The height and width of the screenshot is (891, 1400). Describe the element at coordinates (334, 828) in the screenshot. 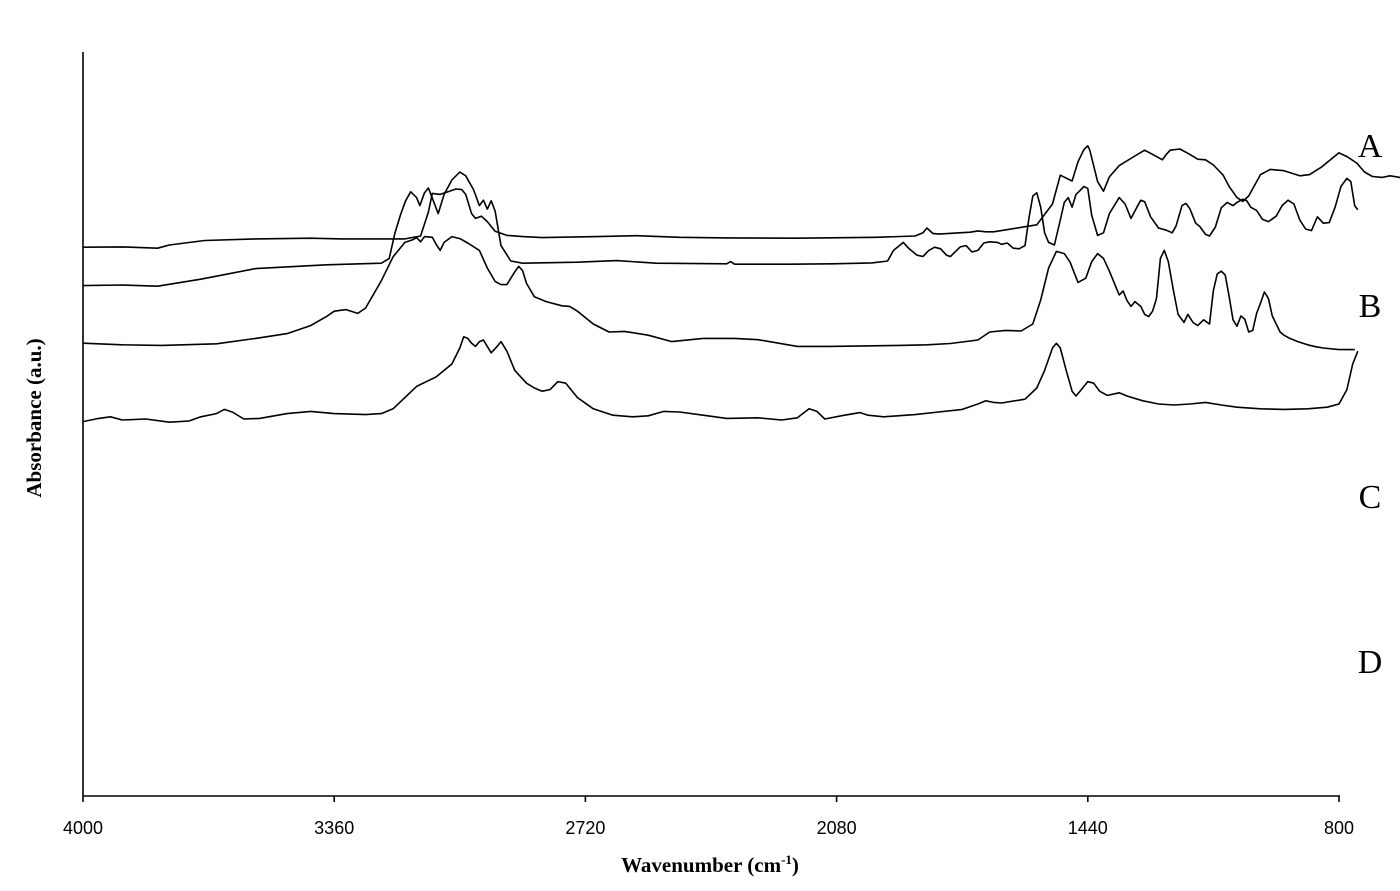

I see `x-tick-label: 3360` at that location.